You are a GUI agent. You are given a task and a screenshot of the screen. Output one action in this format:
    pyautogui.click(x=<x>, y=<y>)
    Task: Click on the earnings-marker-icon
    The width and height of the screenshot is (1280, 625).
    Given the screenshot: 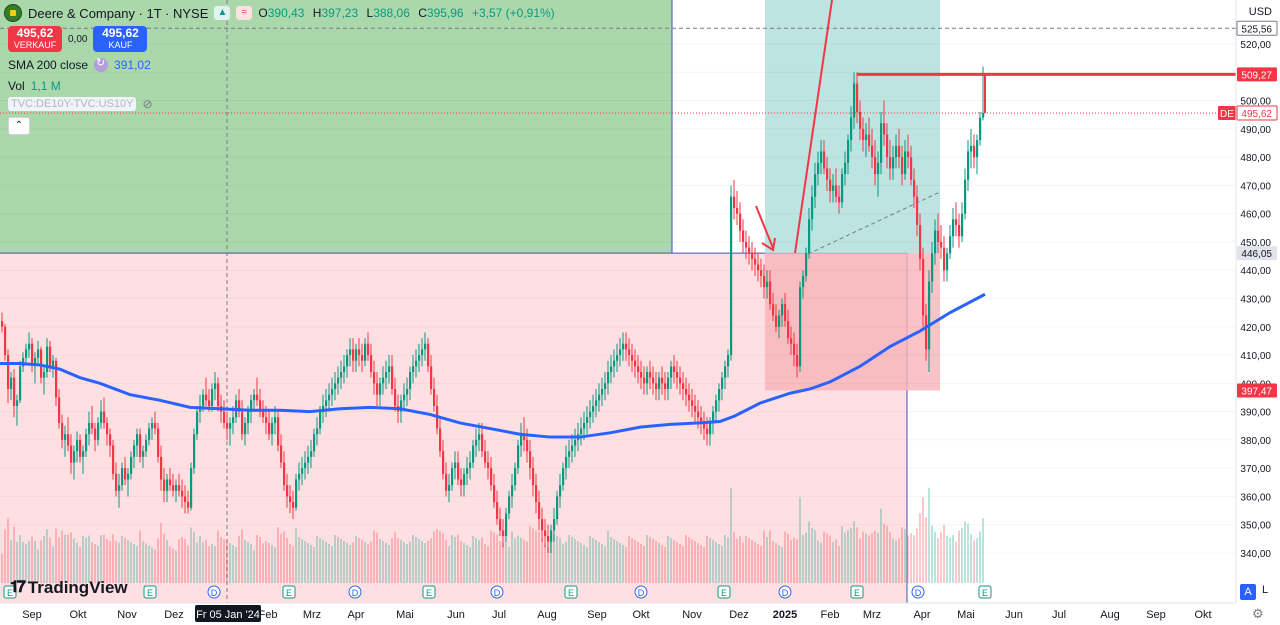 What is the action you would take?
    pyautogui.click(x=571, y=592)
    